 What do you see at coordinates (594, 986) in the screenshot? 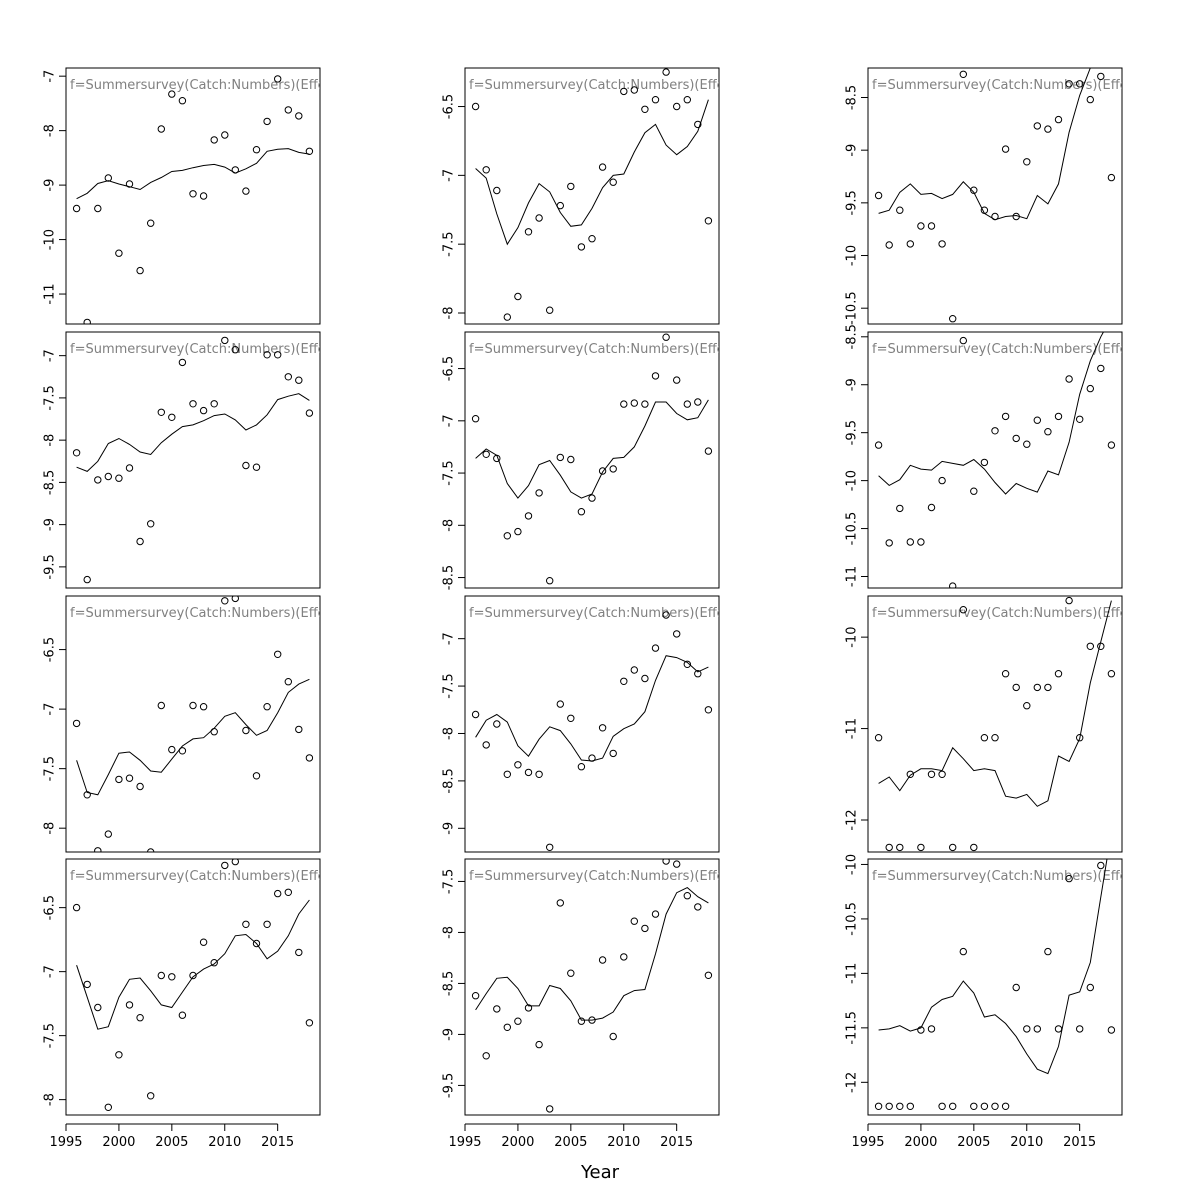
I see `plot-area: f=Summersurvey(Catch:Numbers)(Effort)` at bounding box center [594, 986].